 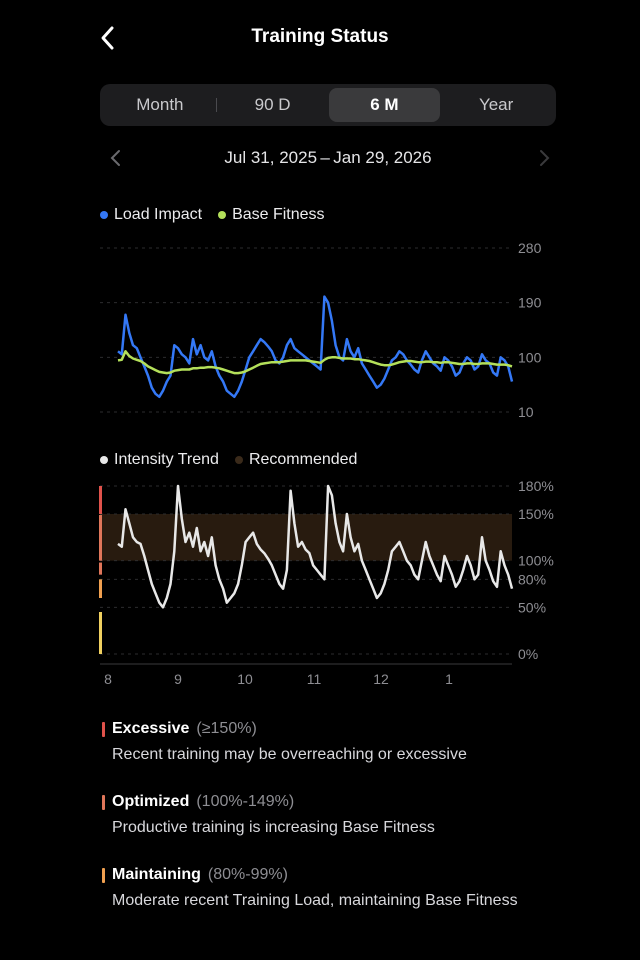 I want to click on category-range: (100%-149%), so click(x=245, y=801).